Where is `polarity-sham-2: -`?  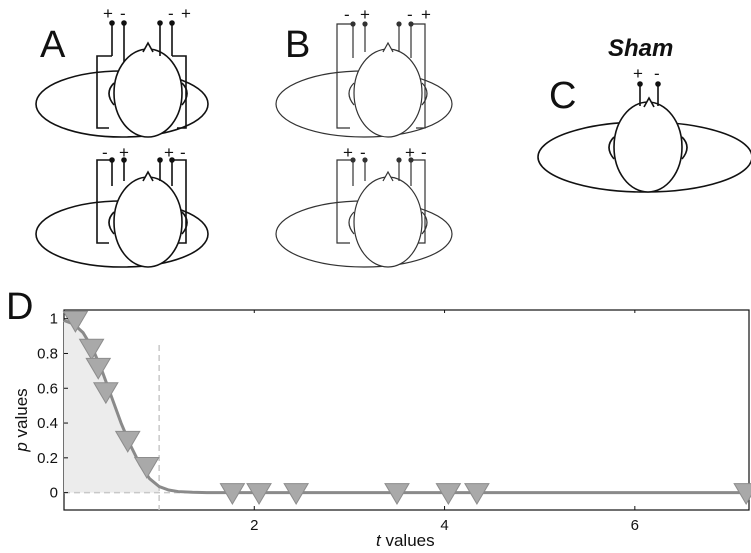
polarity-sham-2: - is located at coordinates (657, 73).